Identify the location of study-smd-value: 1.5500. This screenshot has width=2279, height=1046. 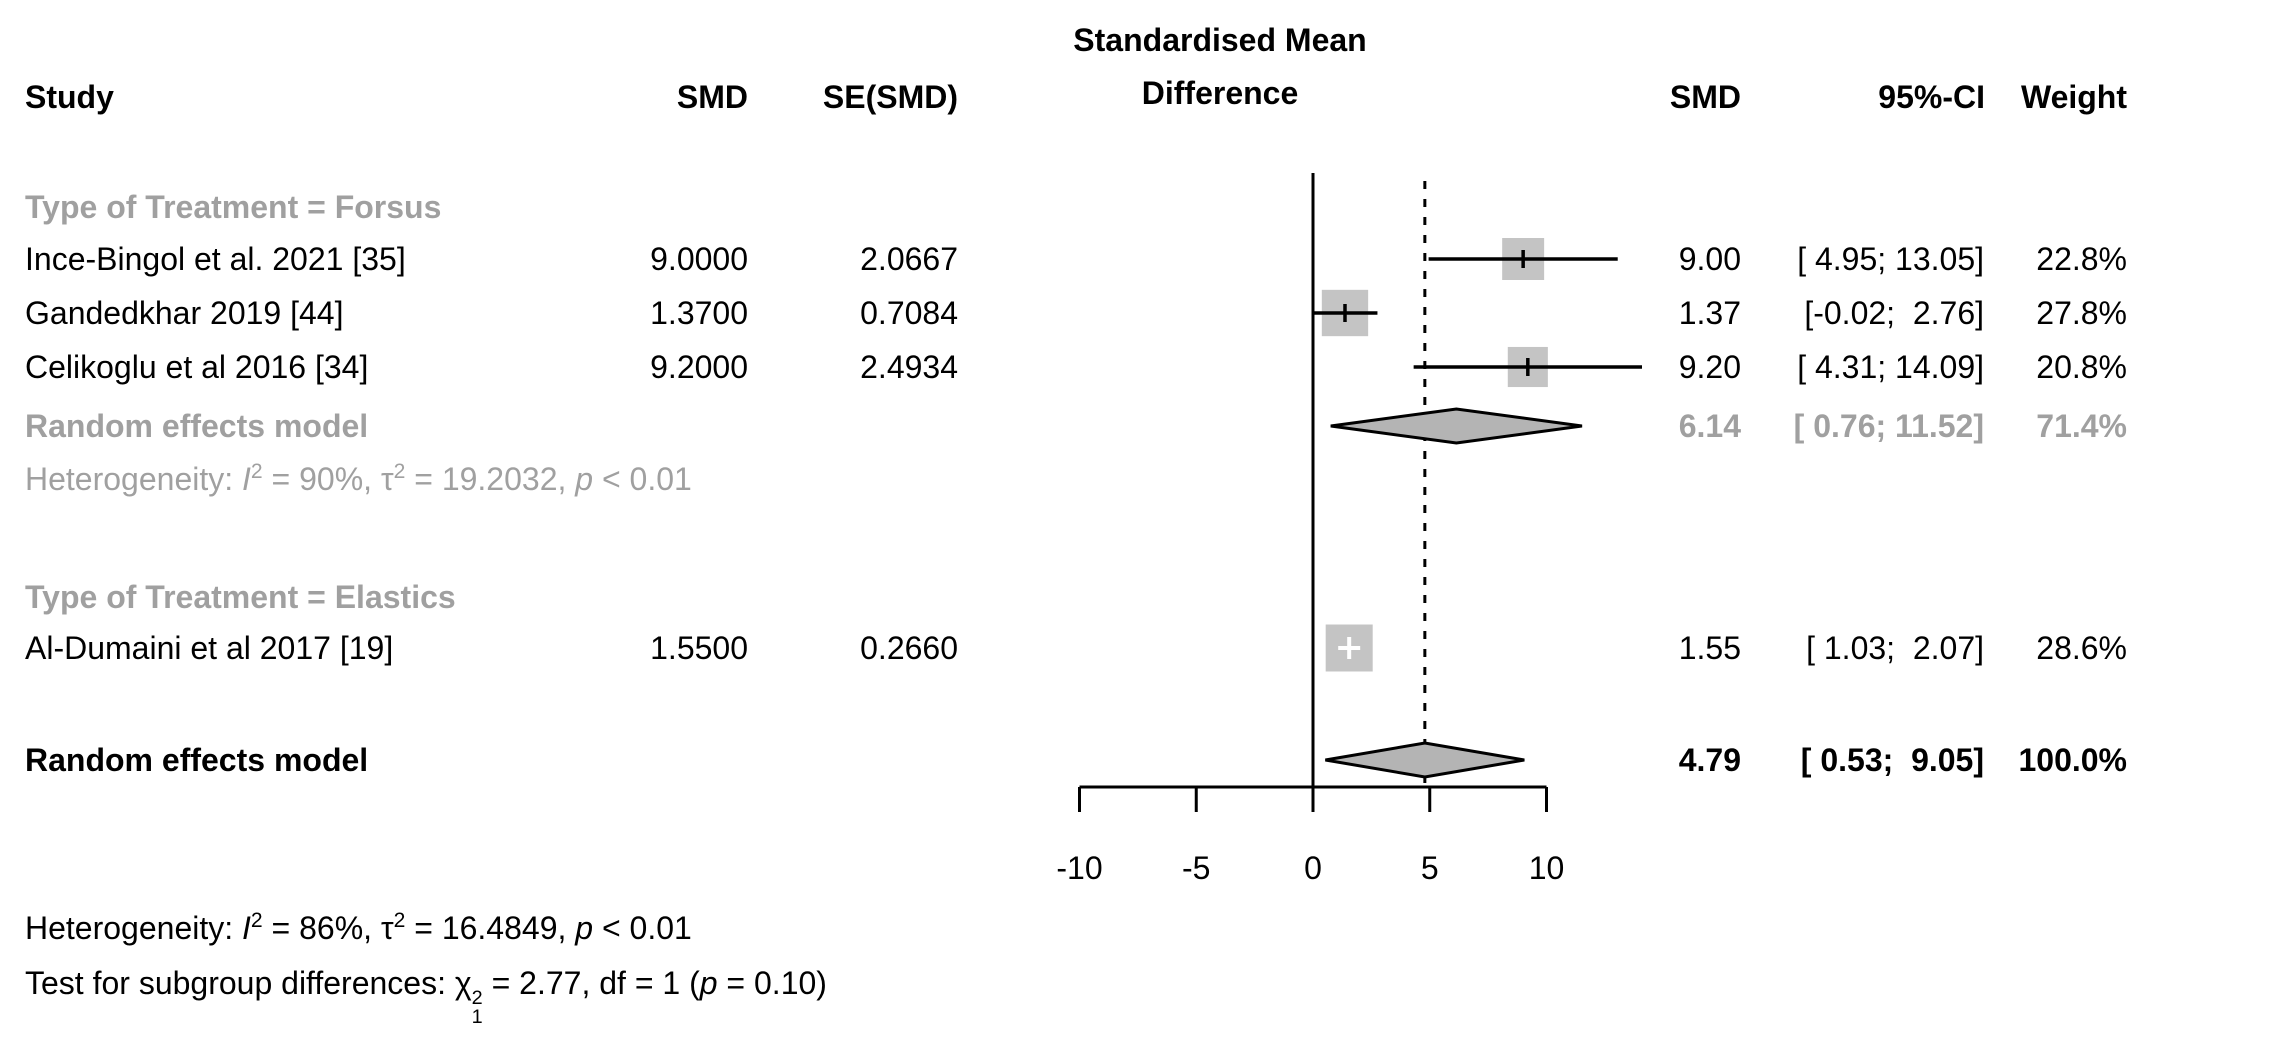
(699, 648).